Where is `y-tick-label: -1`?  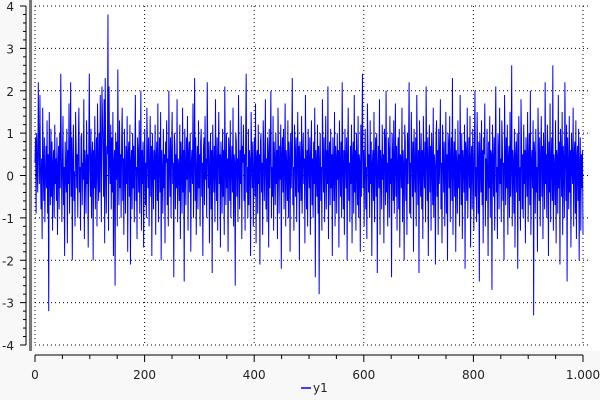
y-tick-label: -1 is located at coordinates (8, 219).